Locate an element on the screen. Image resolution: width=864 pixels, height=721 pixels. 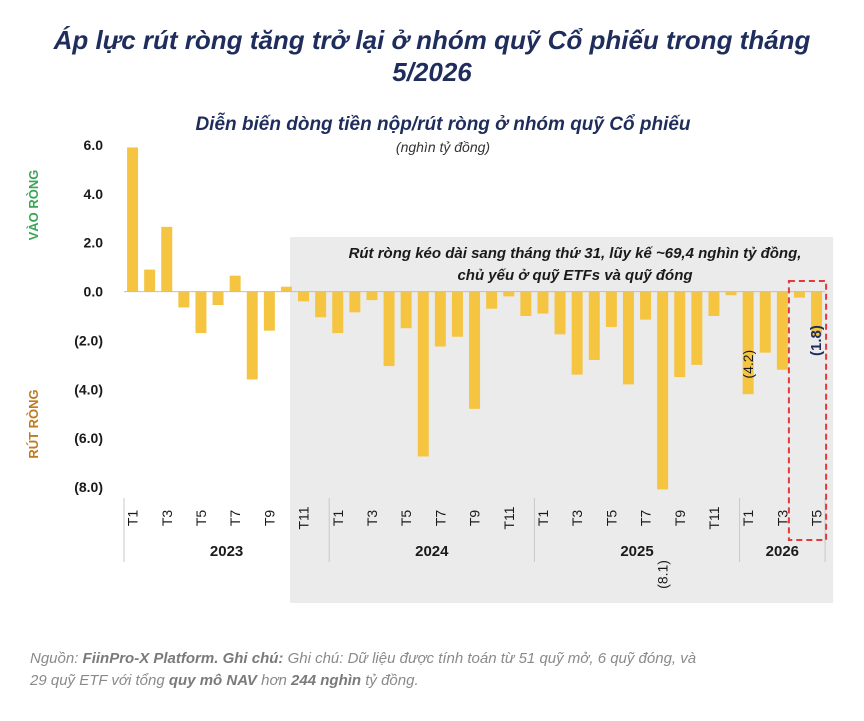
y-tick-label: (8.0) is located at coordinates (88, 487).